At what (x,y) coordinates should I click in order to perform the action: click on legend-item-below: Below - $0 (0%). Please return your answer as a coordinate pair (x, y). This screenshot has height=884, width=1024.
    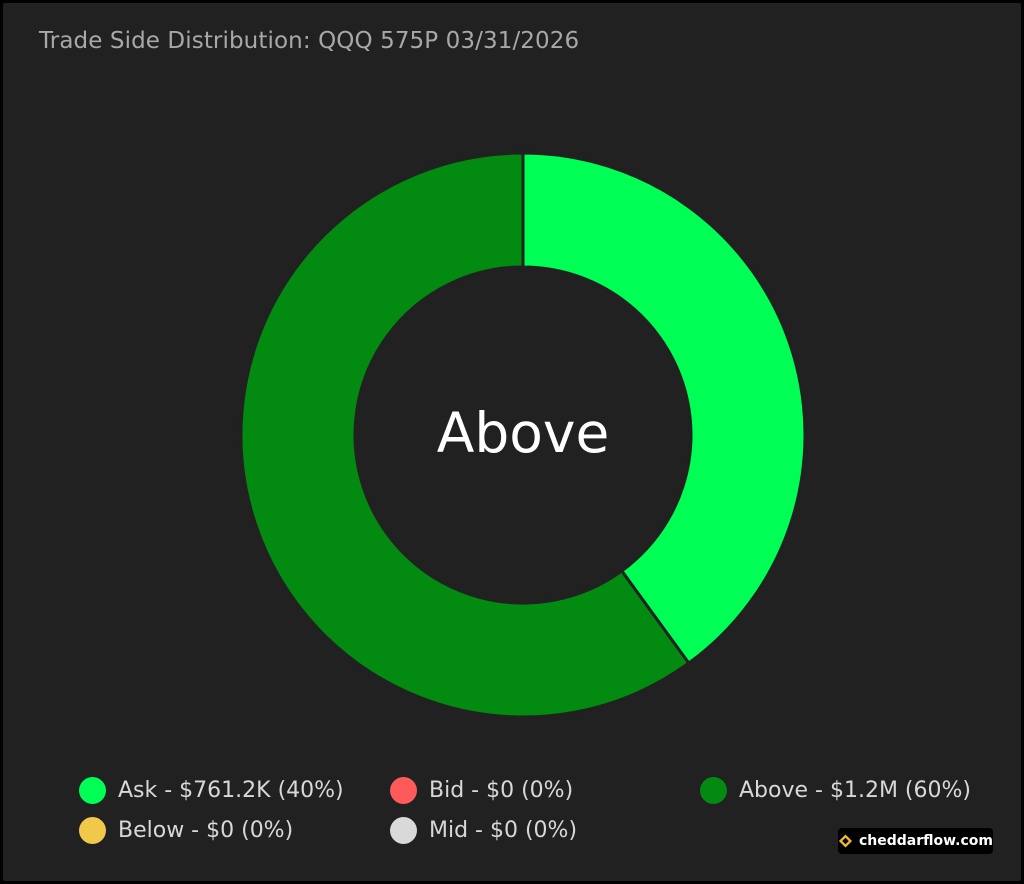
    Looking at the image, I should click on (186, 830).